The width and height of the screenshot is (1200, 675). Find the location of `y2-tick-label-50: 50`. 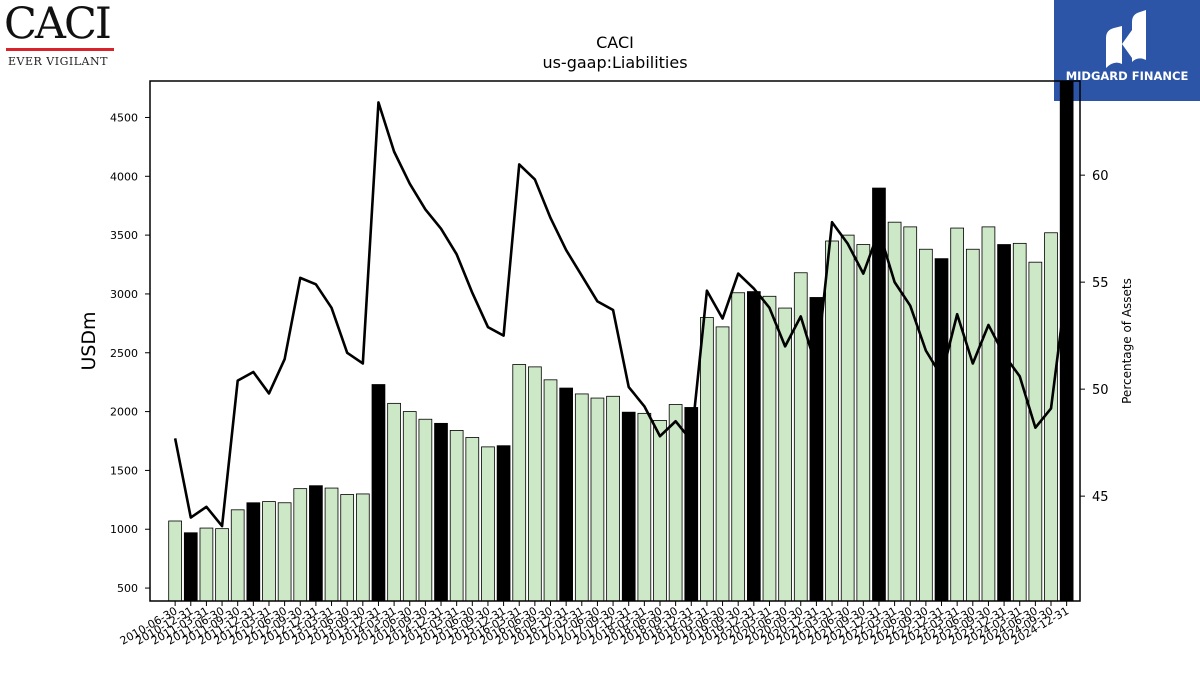

y2-tick-label-50: 50 is located at coordinates (1100, 390).